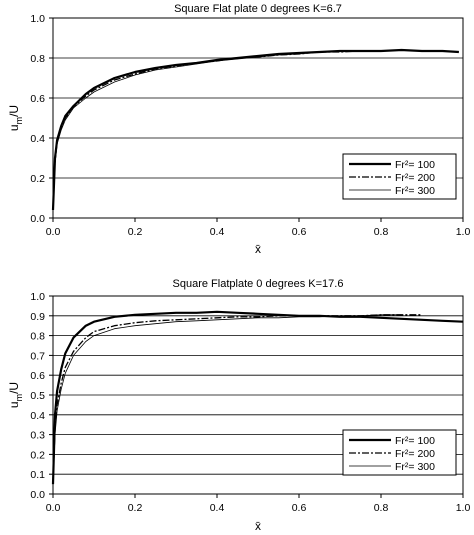 This screenshot has width=474, height=535. I want to click on y-tick-label: 0.9, so click(37, 317).